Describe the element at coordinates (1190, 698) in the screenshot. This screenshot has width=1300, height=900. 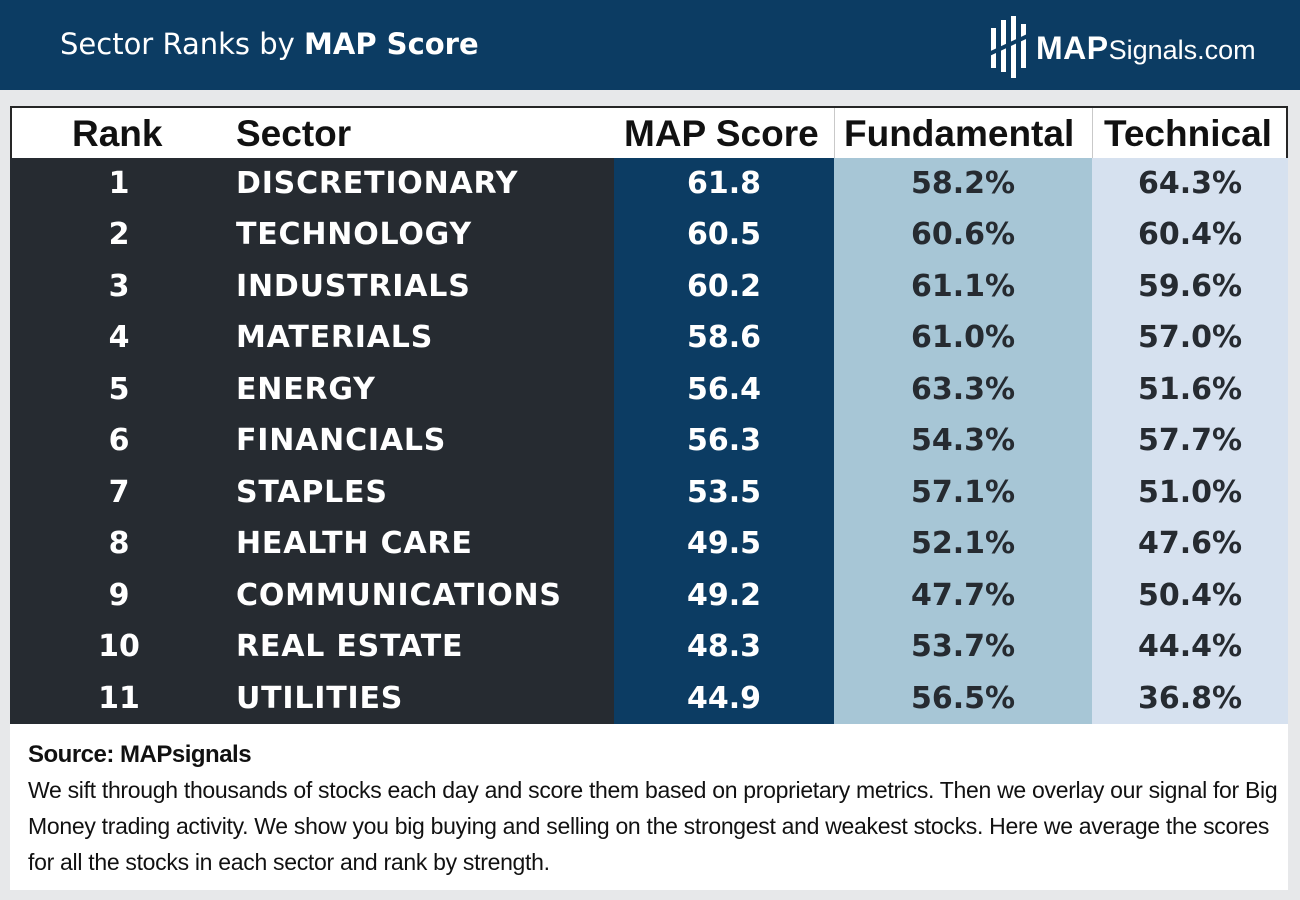
I see `cell-technical: 36.8%` at that location.